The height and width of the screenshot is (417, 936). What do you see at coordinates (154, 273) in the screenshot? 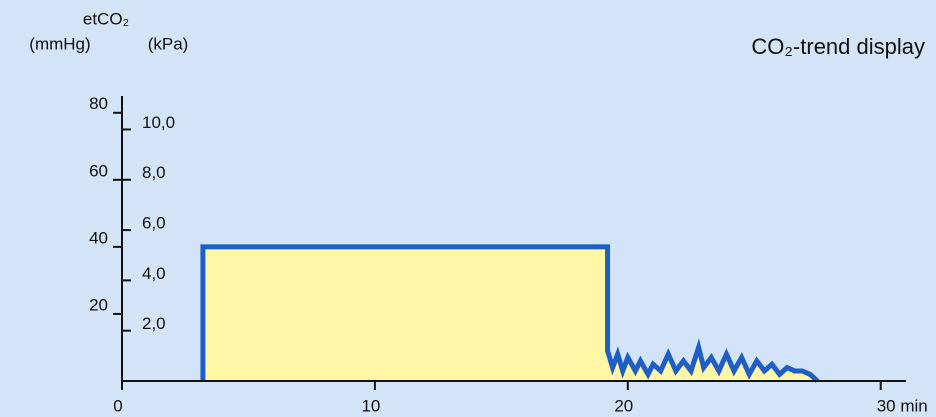
I see `y2-tick-label: 4,0` at bounding box center [154, 273].